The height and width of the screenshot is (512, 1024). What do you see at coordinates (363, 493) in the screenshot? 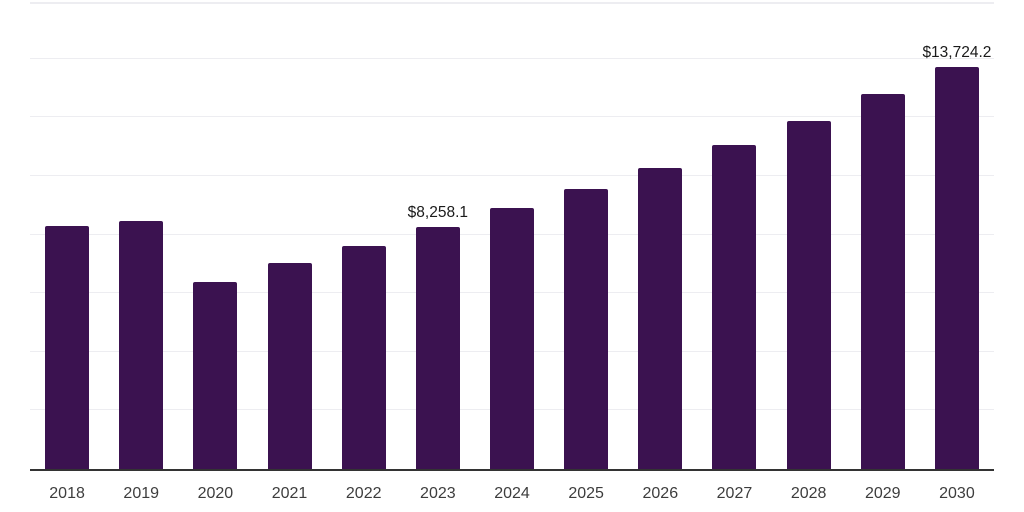
I see `x-tick-2022: 2022` at bounding box center [363, 493].